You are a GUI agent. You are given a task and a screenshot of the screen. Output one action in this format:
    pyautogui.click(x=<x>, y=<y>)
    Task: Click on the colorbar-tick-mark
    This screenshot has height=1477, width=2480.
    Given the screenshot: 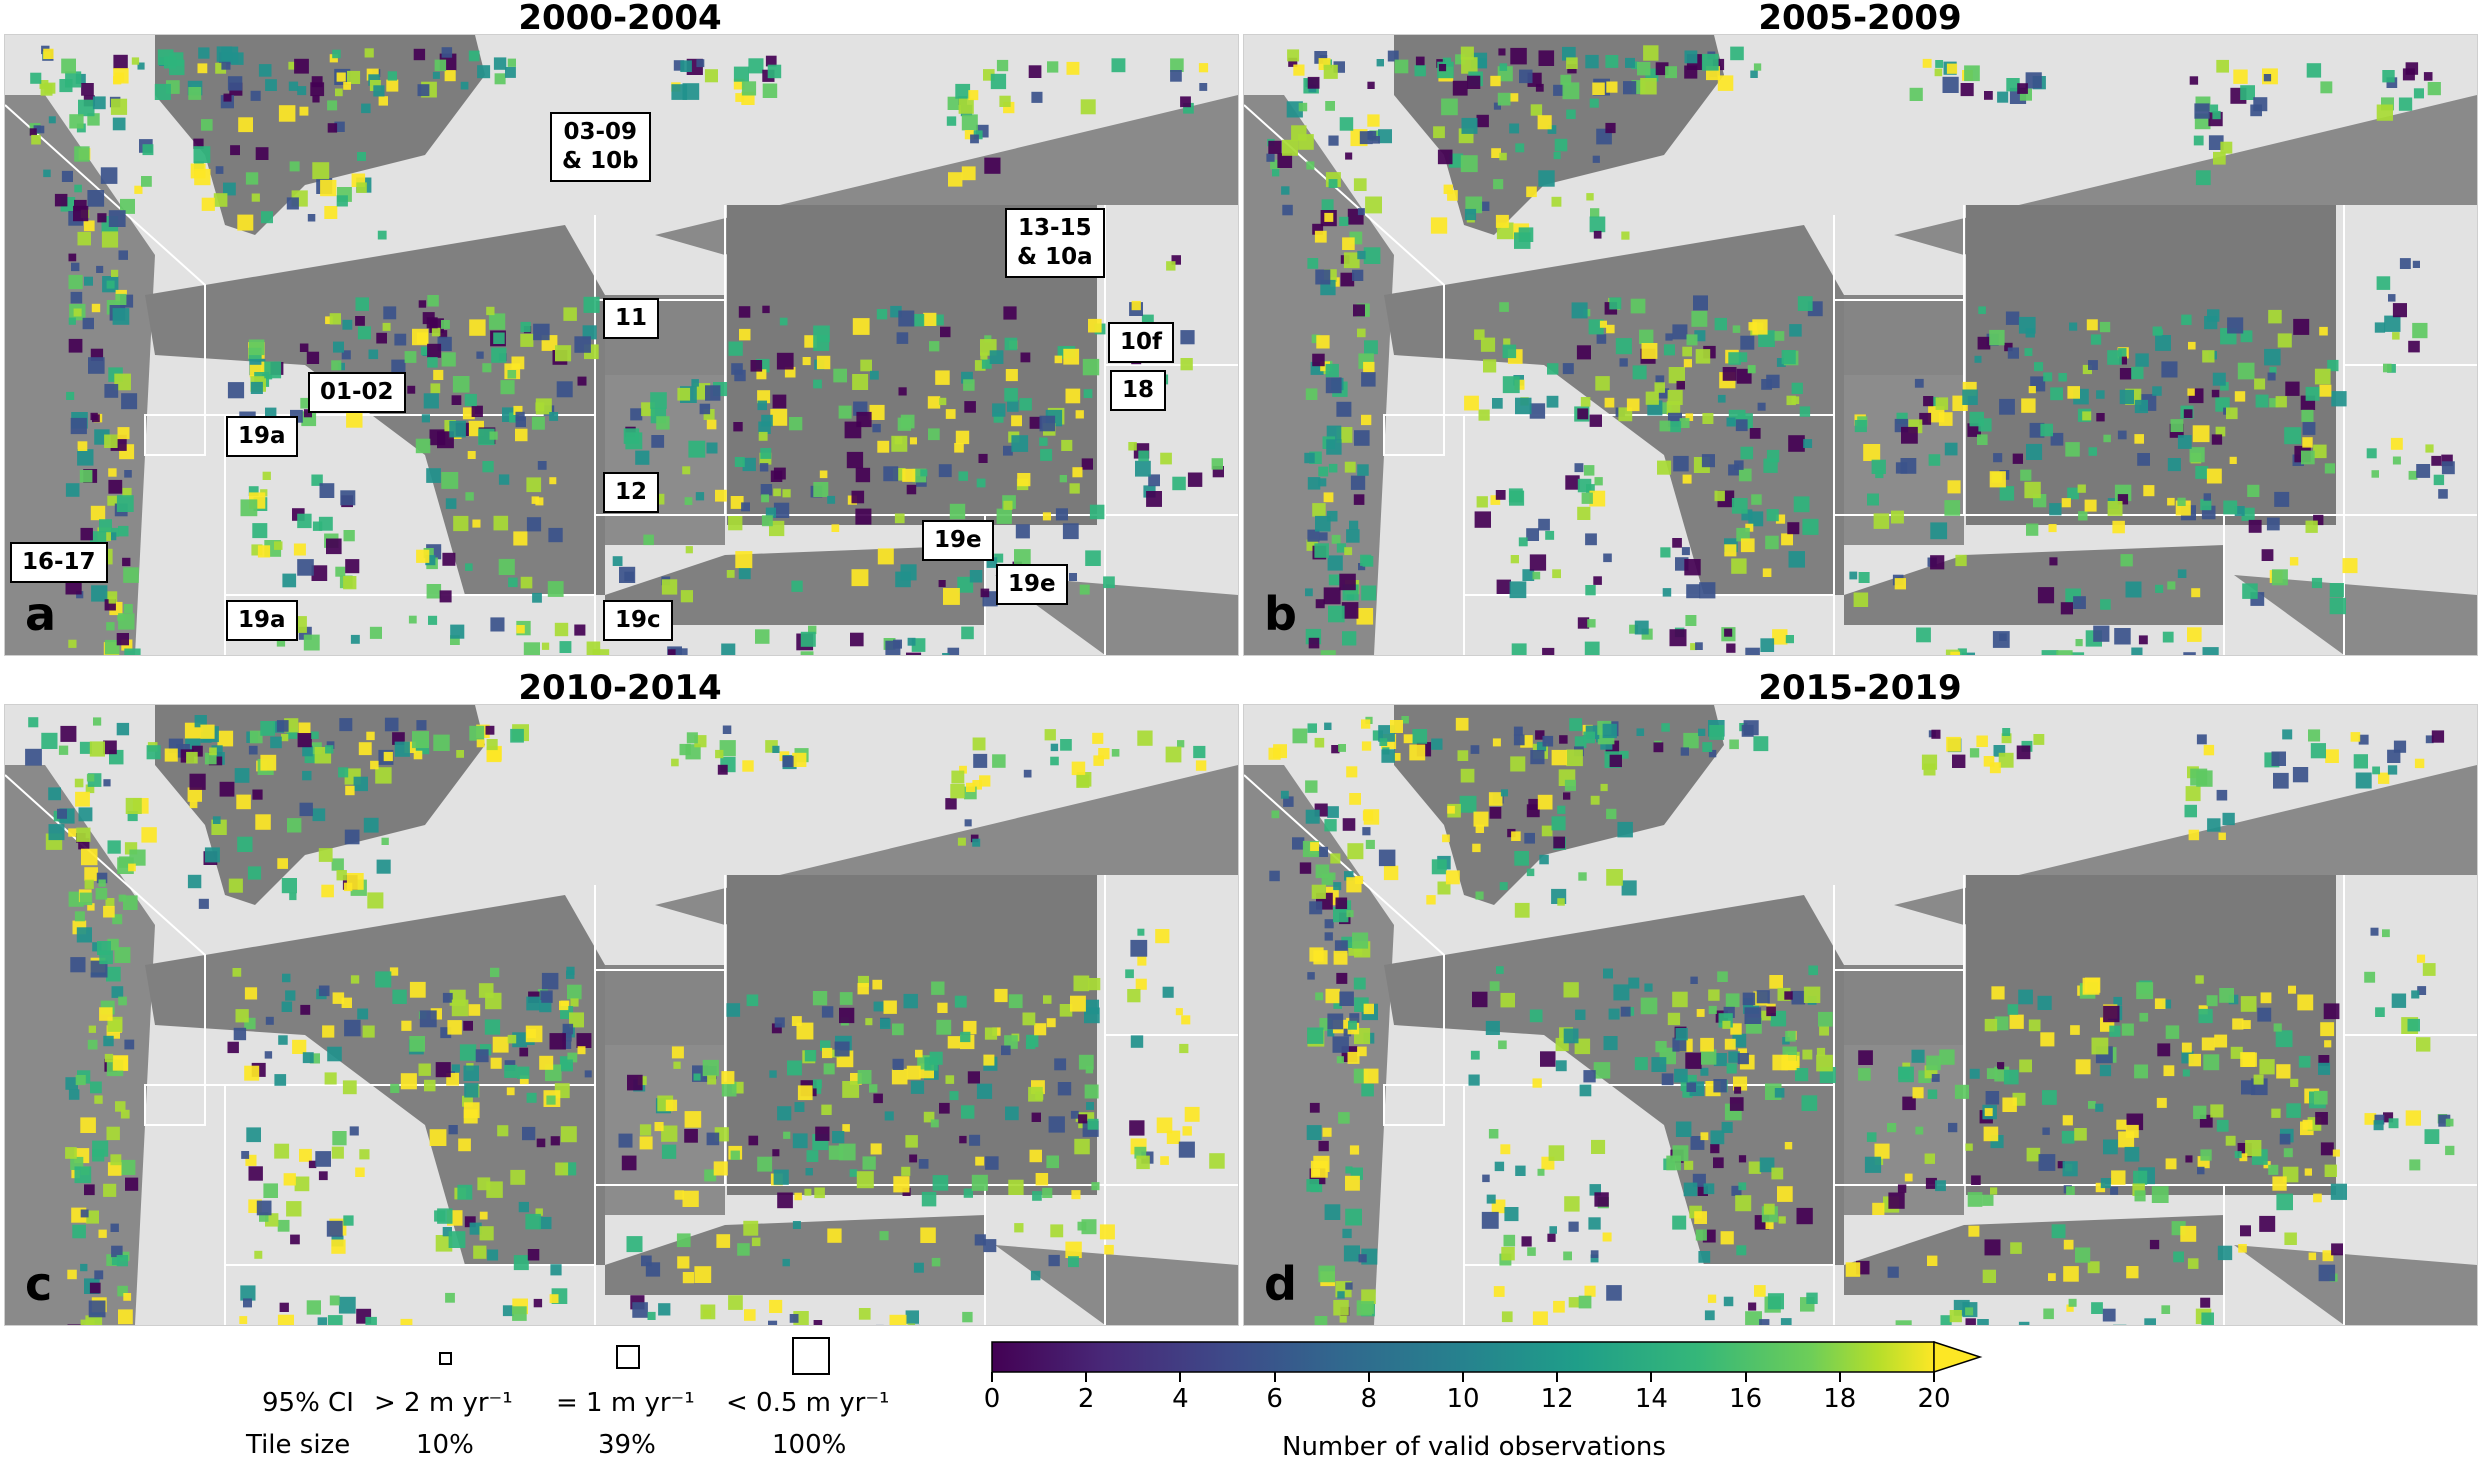 What is the action you would take?
    pyautogui.click(x=1934, y=1377)
    